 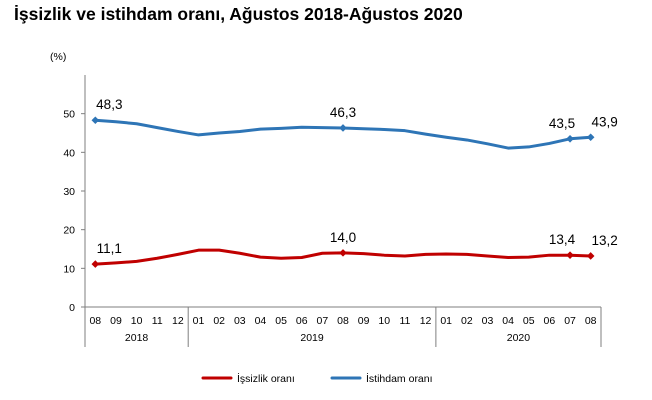 What do you see at coordinates (69, 115) in the screenshot?
I see `y-tick-label: 50` at bounding box center [69, 115].